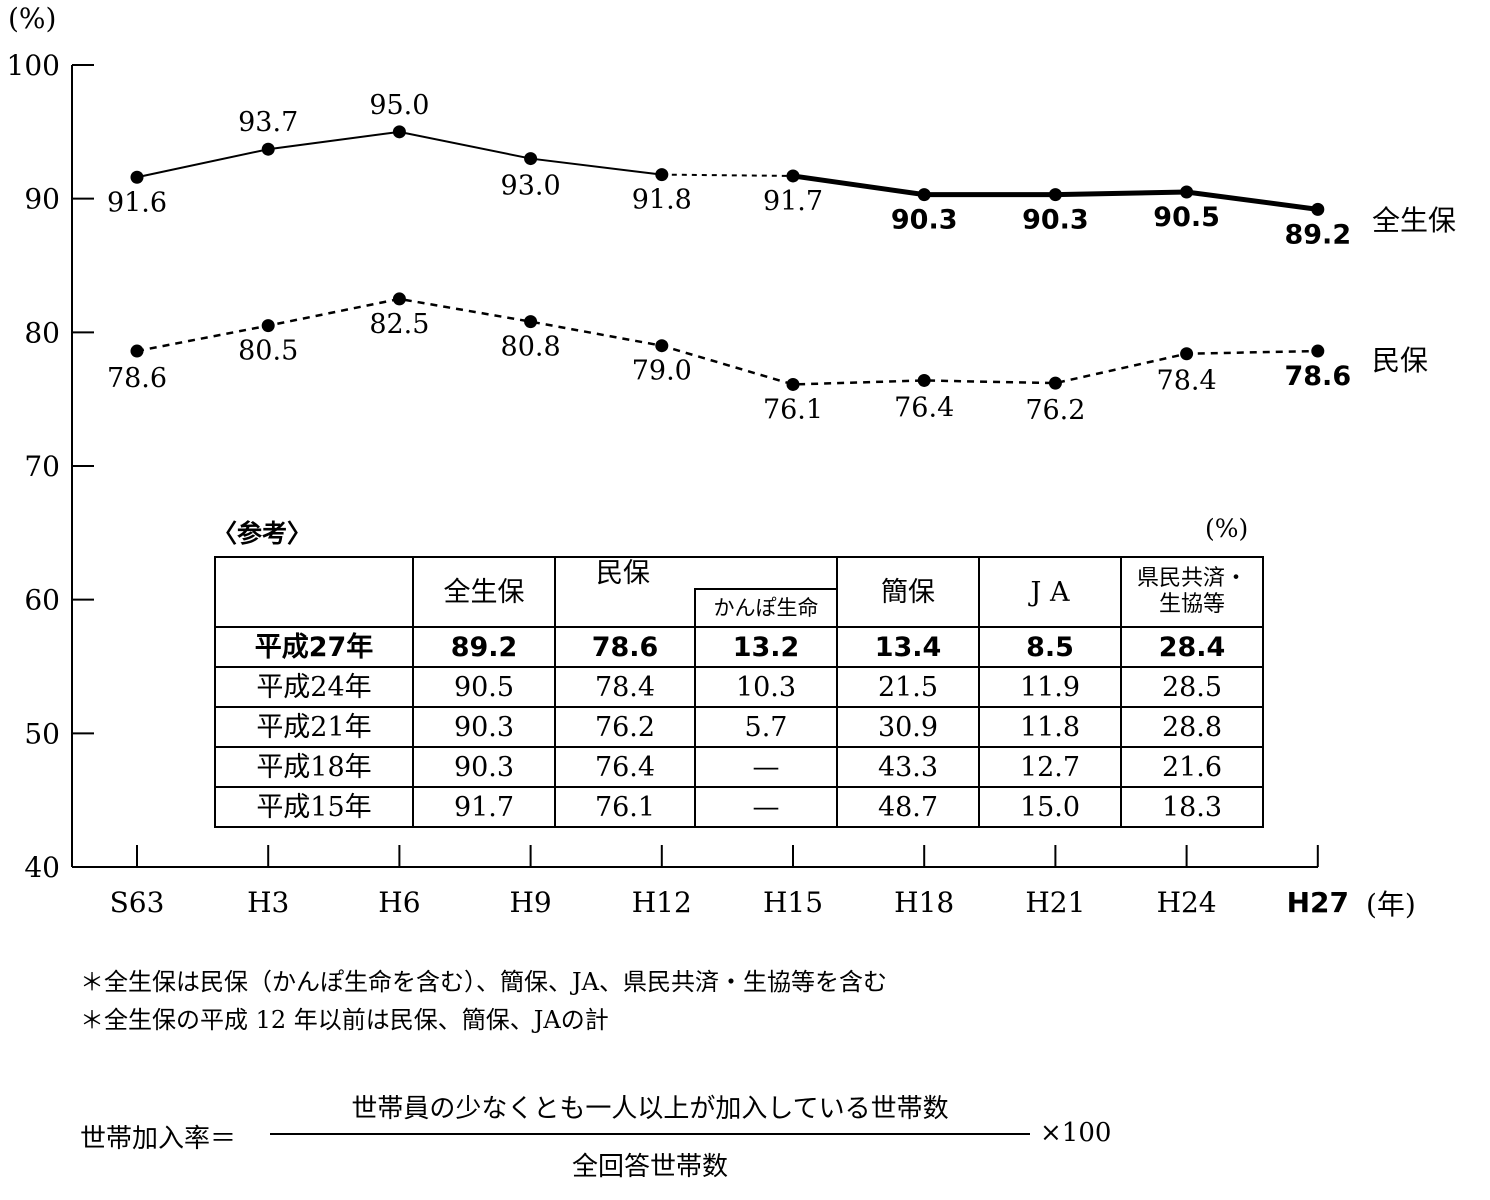 This screenshot has width=1490, height=1200. What do you see at coordinates (1317, 234) in the screenshot?
I see `label-zenseiho: 89.2` at bounding box center [1317, 234].